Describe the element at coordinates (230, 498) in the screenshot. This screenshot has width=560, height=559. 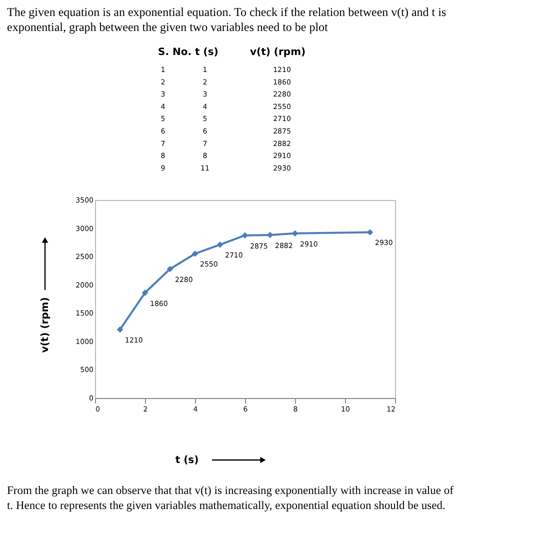
I see `text: From the graph we can observe that that v(t) is increasing exponentially with increase in value of t. Hence to represents the given variables mathematically, exponential equation should be used.` at that location.